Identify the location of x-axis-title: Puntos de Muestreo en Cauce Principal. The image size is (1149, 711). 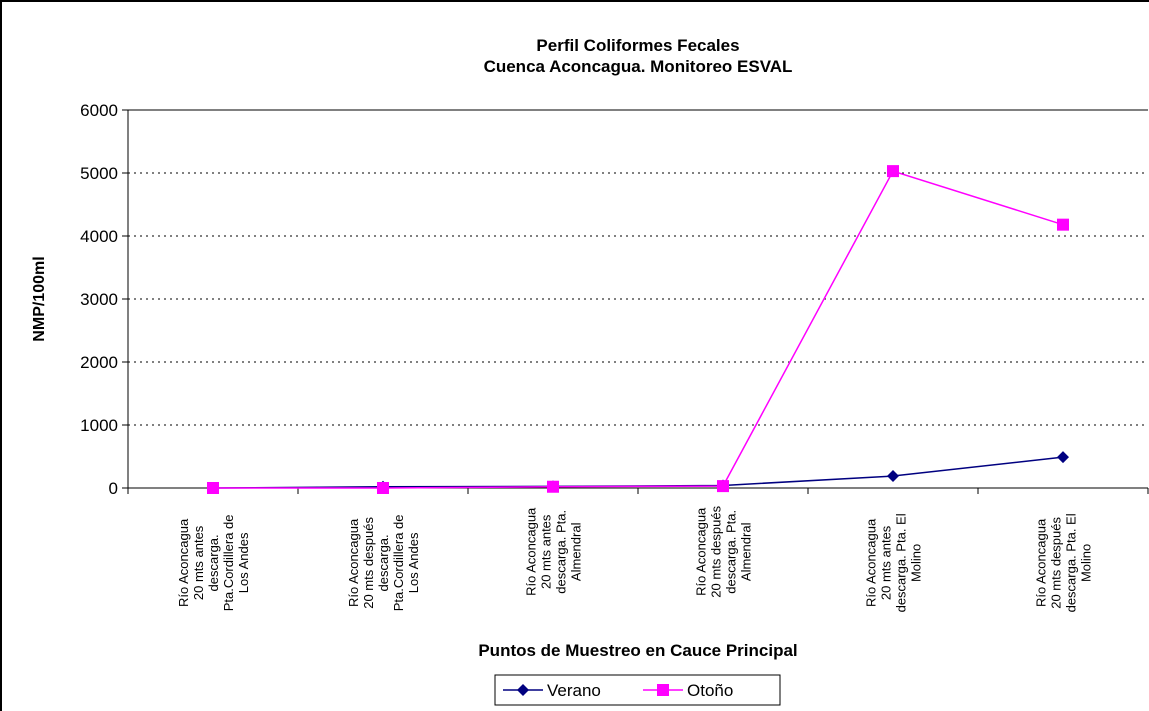
(637, 650).